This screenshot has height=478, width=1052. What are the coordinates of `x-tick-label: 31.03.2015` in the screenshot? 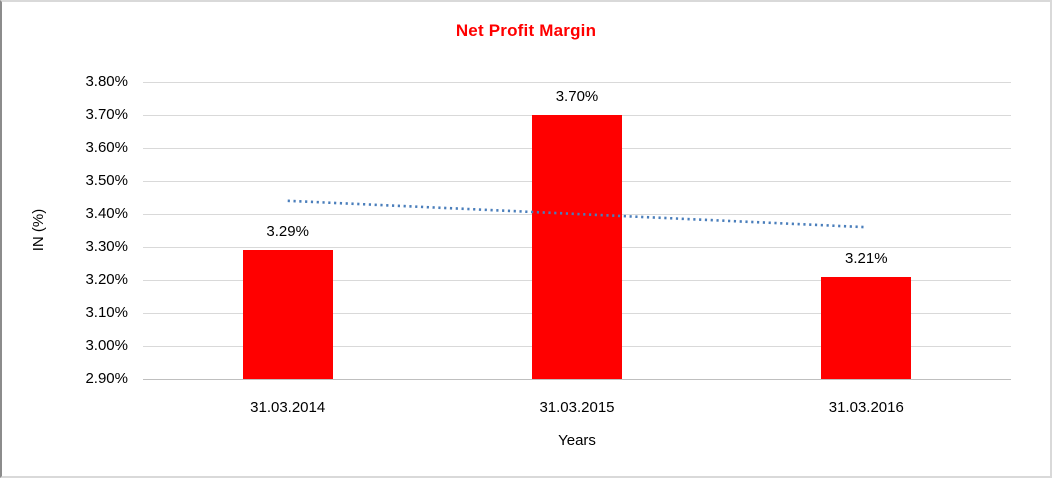 It's located at (577, 407).